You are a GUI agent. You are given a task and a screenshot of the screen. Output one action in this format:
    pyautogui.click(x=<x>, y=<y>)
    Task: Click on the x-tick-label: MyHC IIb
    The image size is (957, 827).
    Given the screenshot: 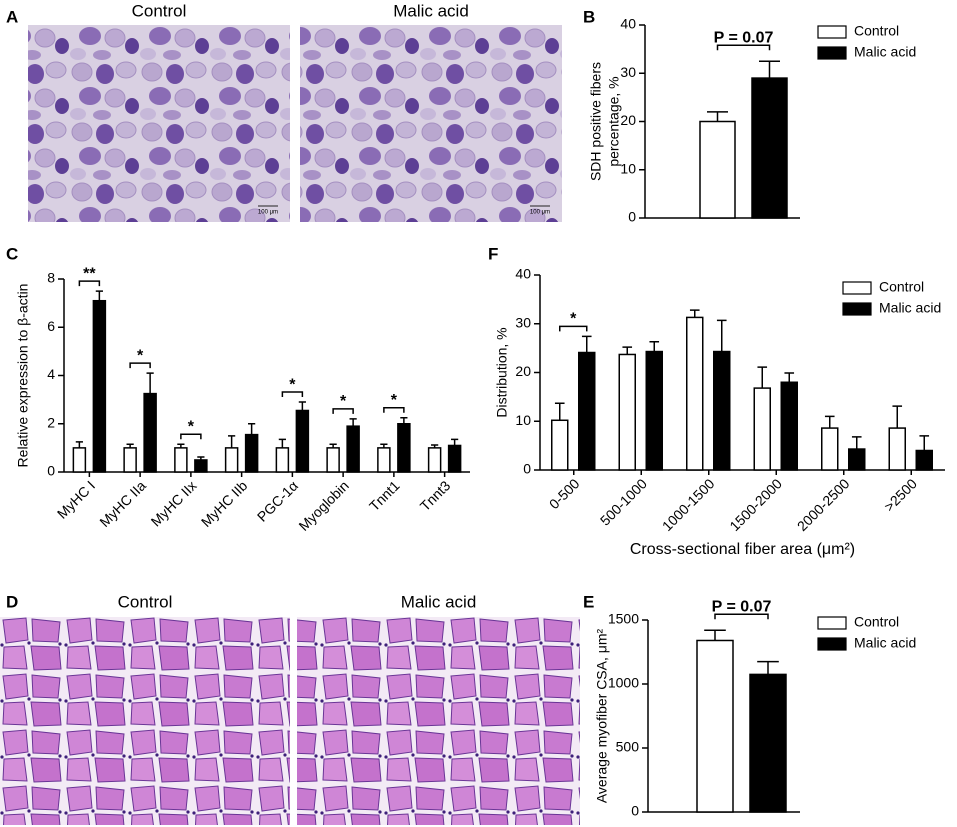 What is the action you would take?
    pyautogui.click(x=224, y=503)
    